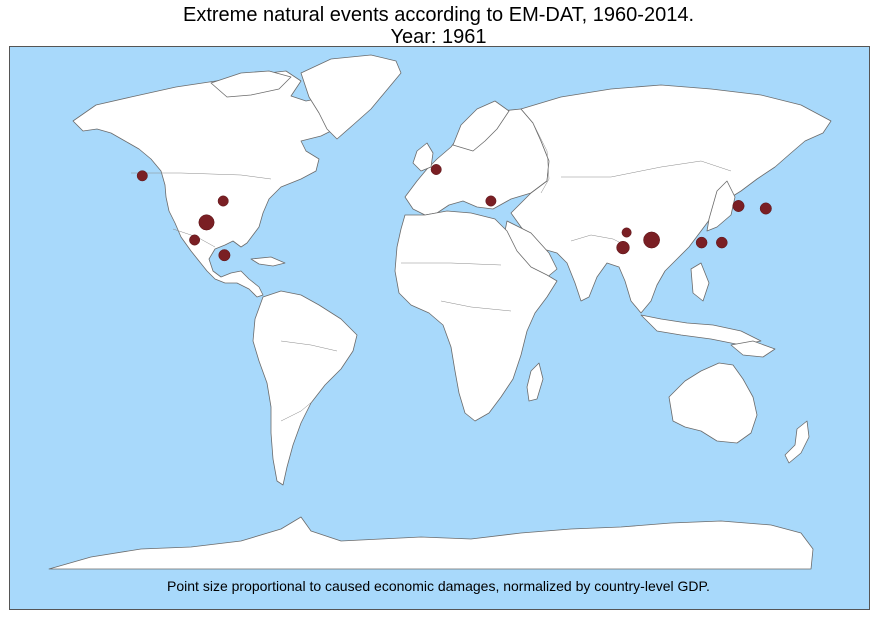 This screenshot has height=620, width=877. Describe the element at coordinates (431, 543) in the screenshot. I see `landmass-antarctica` at that location.